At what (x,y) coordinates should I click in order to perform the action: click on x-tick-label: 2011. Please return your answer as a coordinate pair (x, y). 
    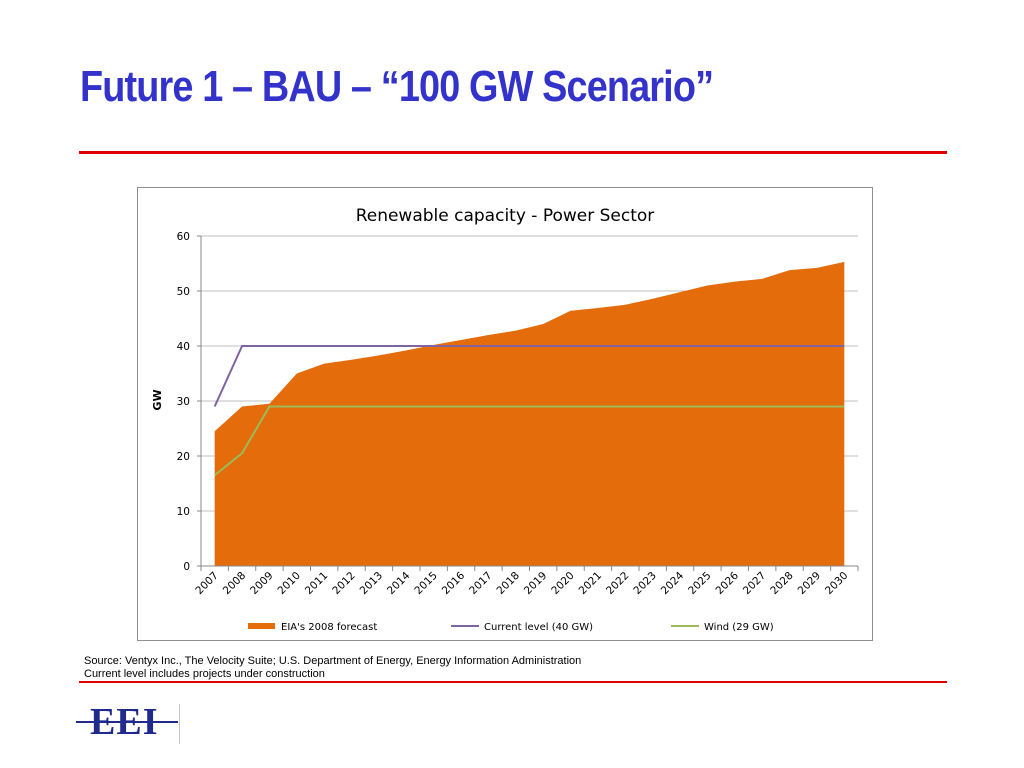
    Looking at the image, I should click on (316, 583).